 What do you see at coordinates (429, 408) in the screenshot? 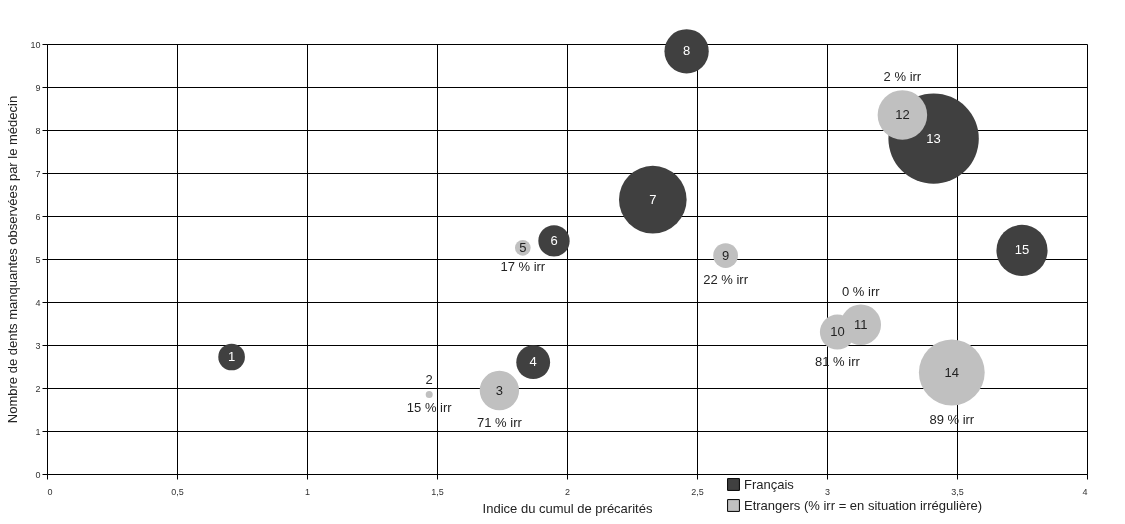
I see `annotation: 15 % irr` at bounding box center [429, 408].